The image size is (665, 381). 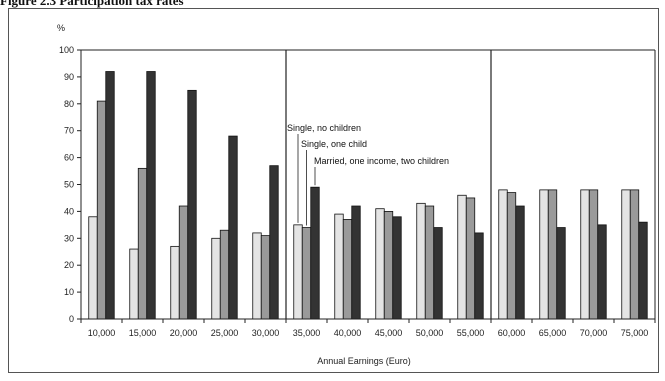 I want to click on x-axis-title: Annual Earnings (Euro), so click(x=364, y=361).